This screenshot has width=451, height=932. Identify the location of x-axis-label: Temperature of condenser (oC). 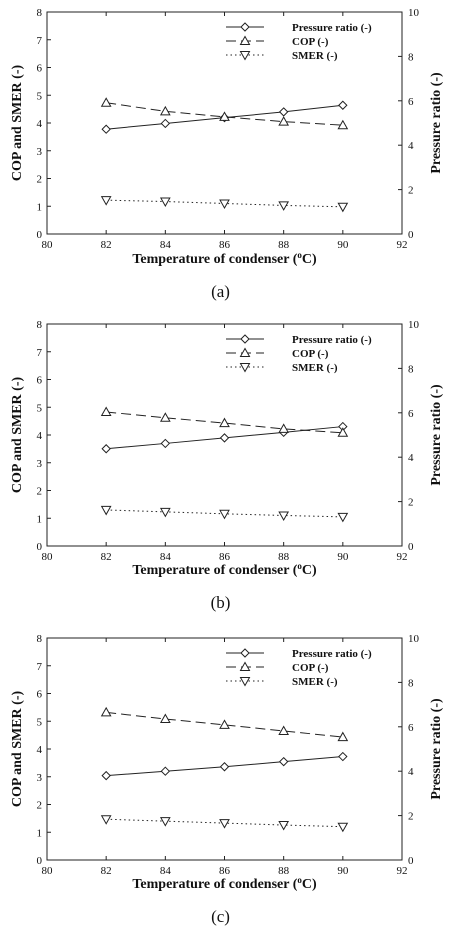
(224, 258).